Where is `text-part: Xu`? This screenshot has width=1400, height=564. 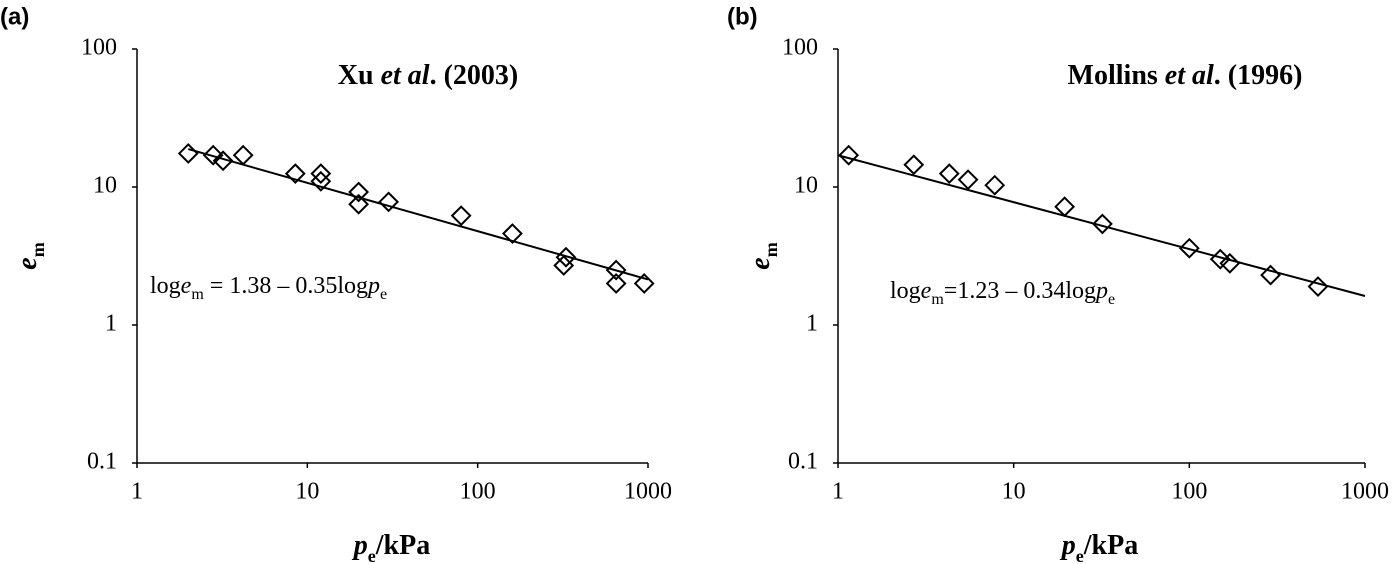 text-part: Xu is located at coordinates (359, 75).